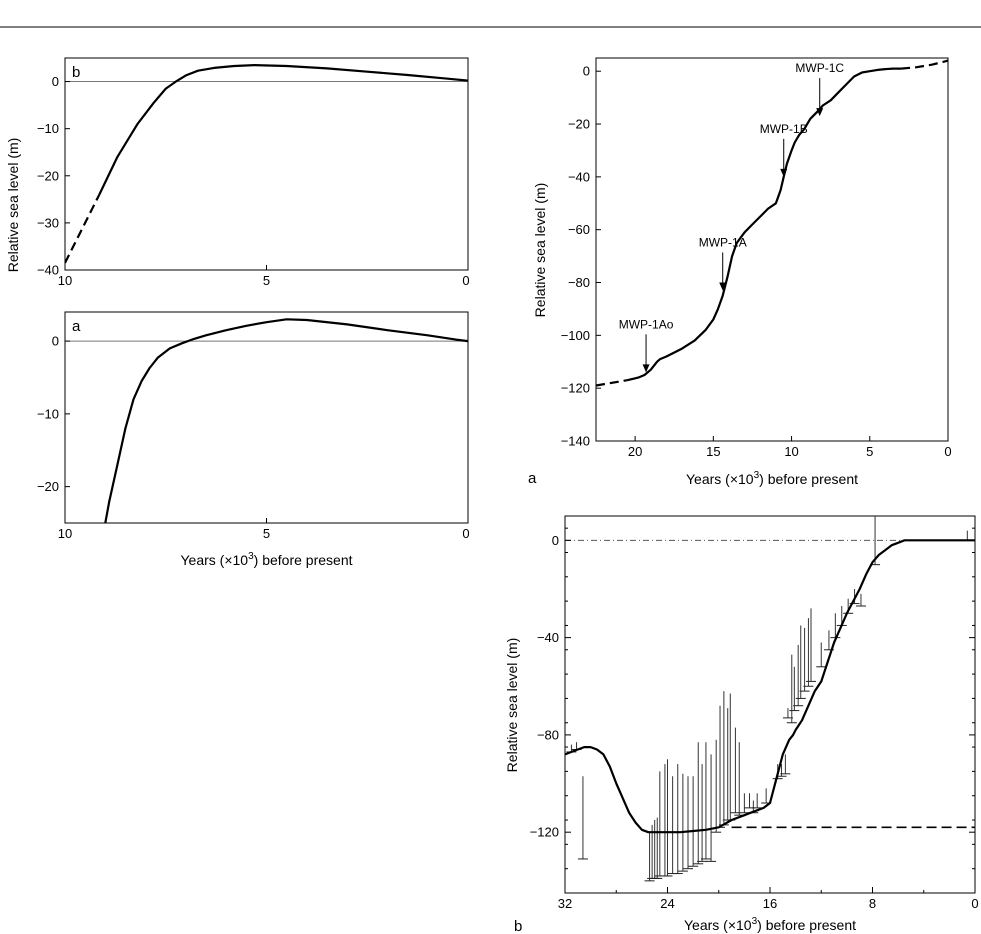 Image resolution: width=981 pixels, height=934 pixels. Describe the element at coordinates (819, 68) in the screenshot. I see `annotation-label: MWP-1C` at that location.